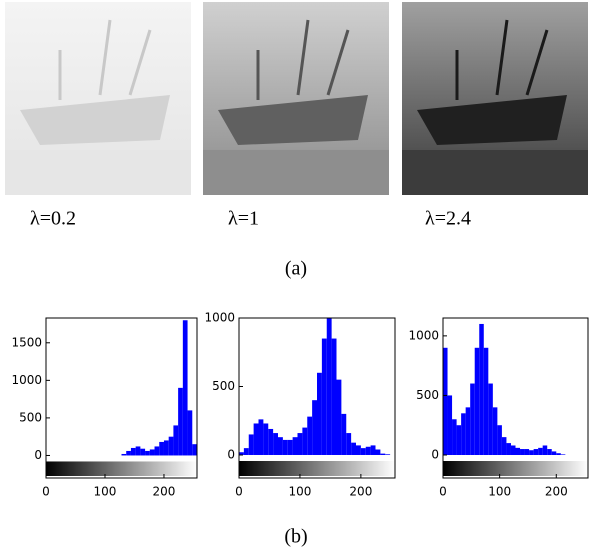  I want to click on subfigure-label: (b), so click(295, 537).